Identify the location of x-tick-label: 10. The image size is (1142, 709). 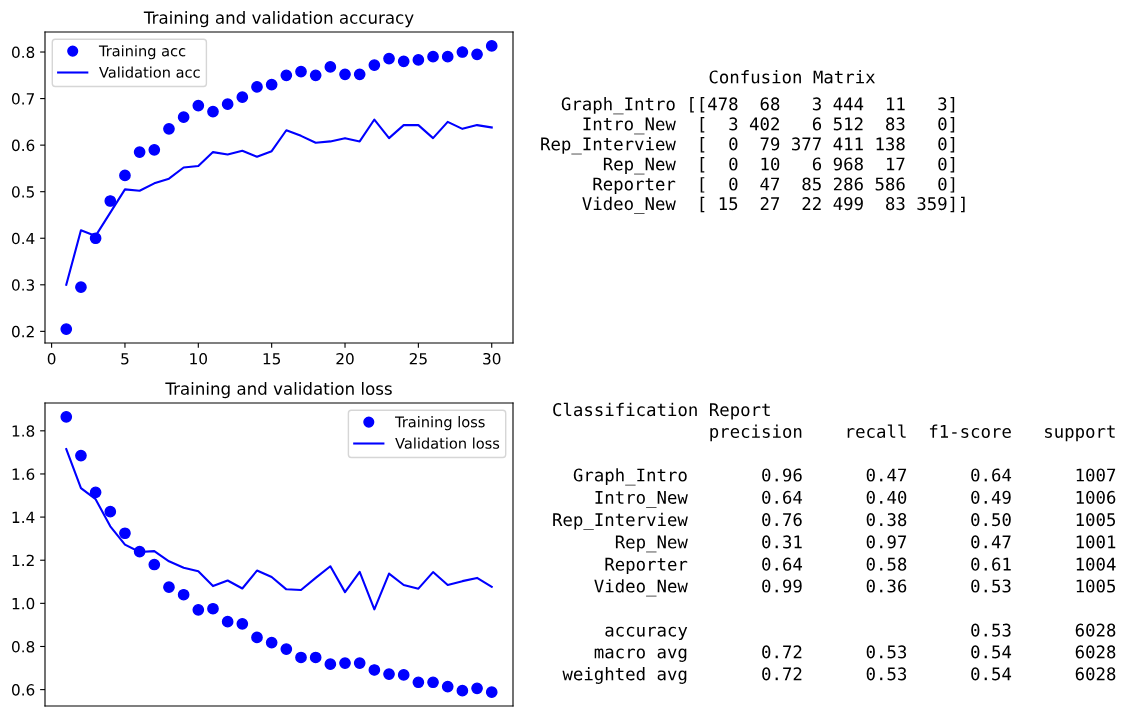
(199, 358).